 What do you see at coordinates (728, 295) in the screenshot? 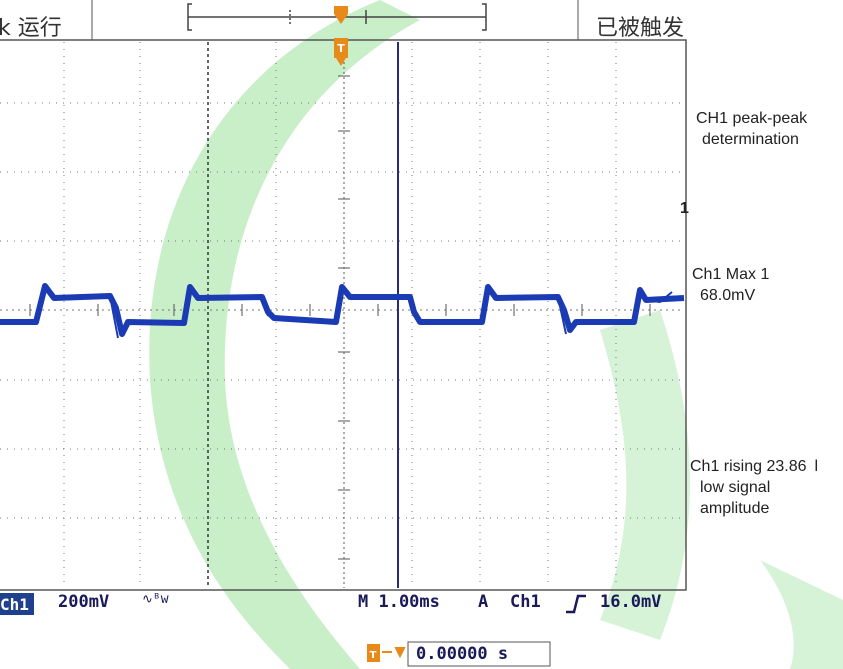
I see `measurement-max-value: 68.0mV` at bounding box center [728, 295].